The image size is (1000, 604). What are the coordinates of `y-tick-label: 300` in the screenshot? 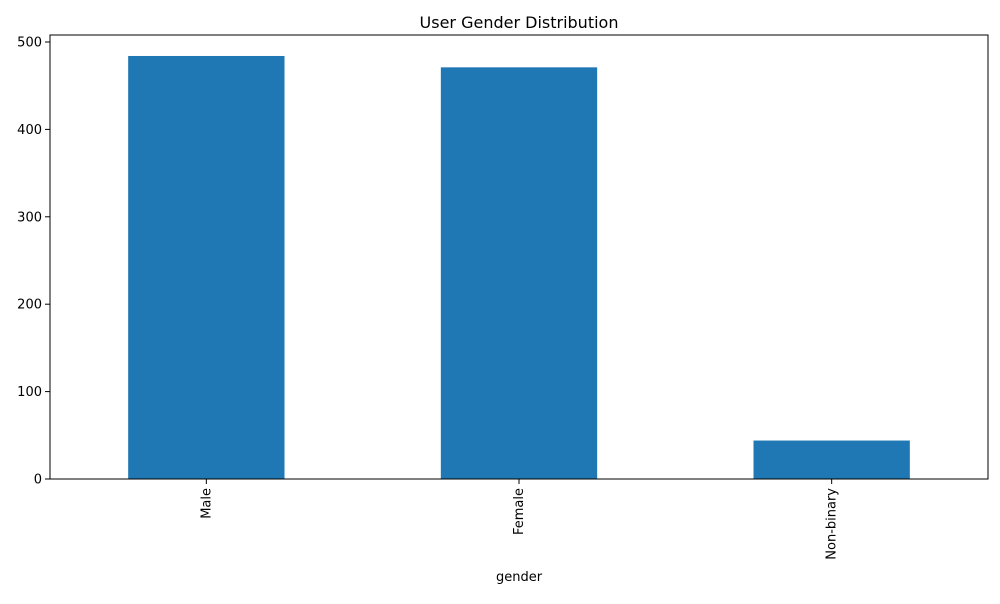 It's located at (29, 217).